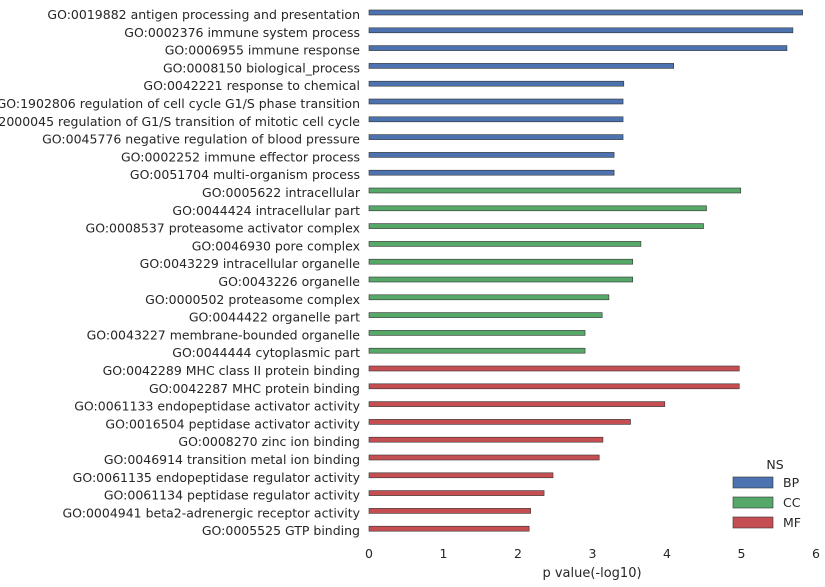  Describe the element at coordinates (816, 553) in the screenshot. I see `x-tick-label: 6` at that location.